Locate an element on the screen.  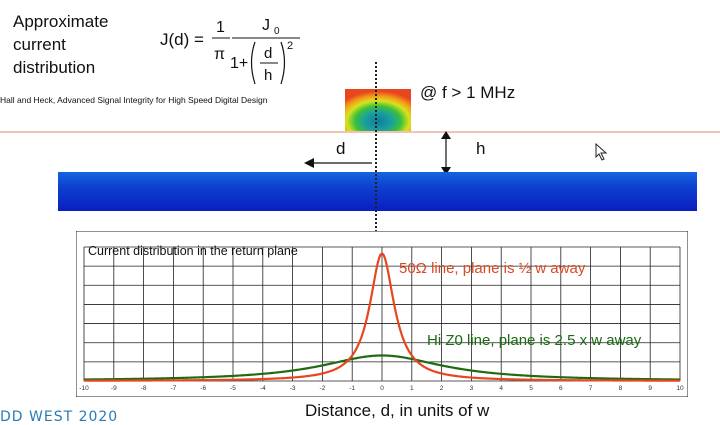
equation-lhs: J(d) = is located at coordinates (182, 39).